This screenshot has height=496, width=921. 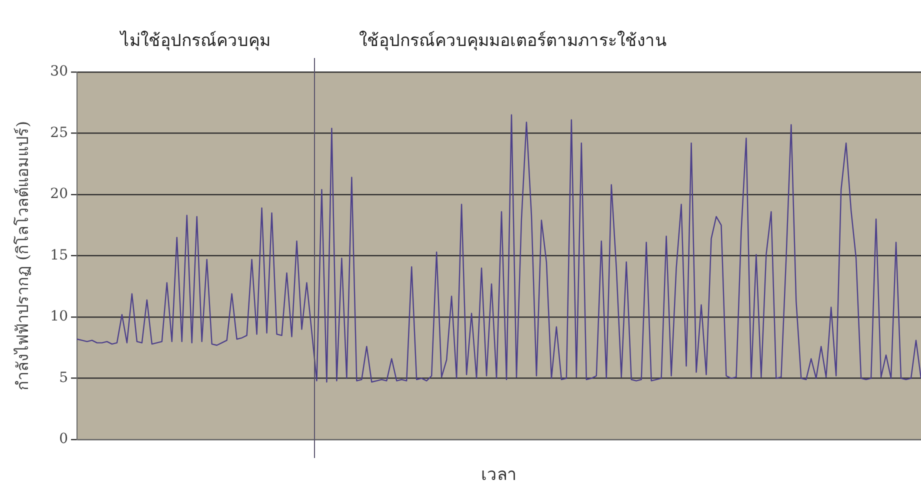 I want to click on y-tick-label: 25, so click(x=59, y=132).